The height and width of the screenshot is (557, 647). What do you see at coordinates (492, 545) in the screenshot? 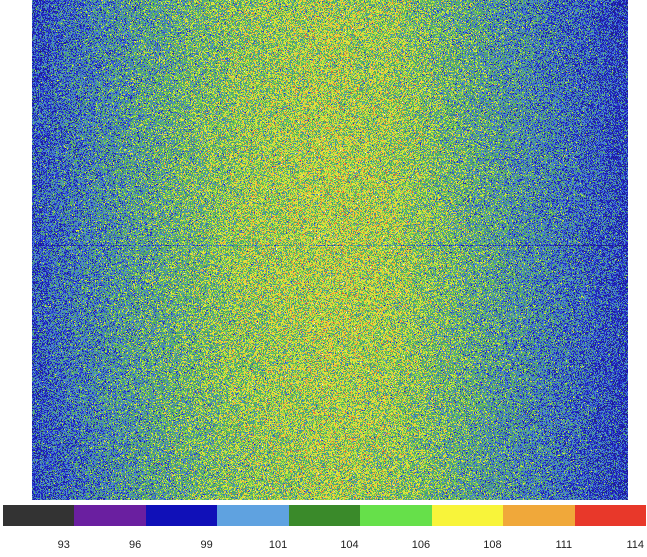
I see `colorbar-tick-label: 108` at bounding box center [492, 545].